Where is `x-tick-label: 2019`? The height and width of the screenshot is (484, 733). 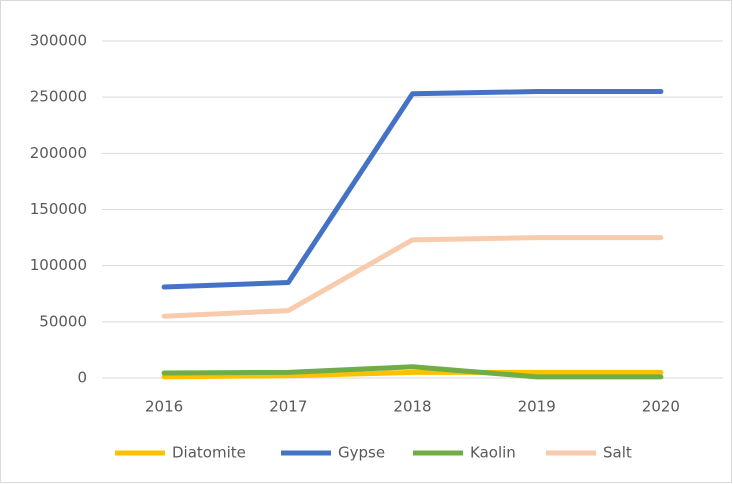 x-tick-label: 2019 is located at coordinates (537, 407).